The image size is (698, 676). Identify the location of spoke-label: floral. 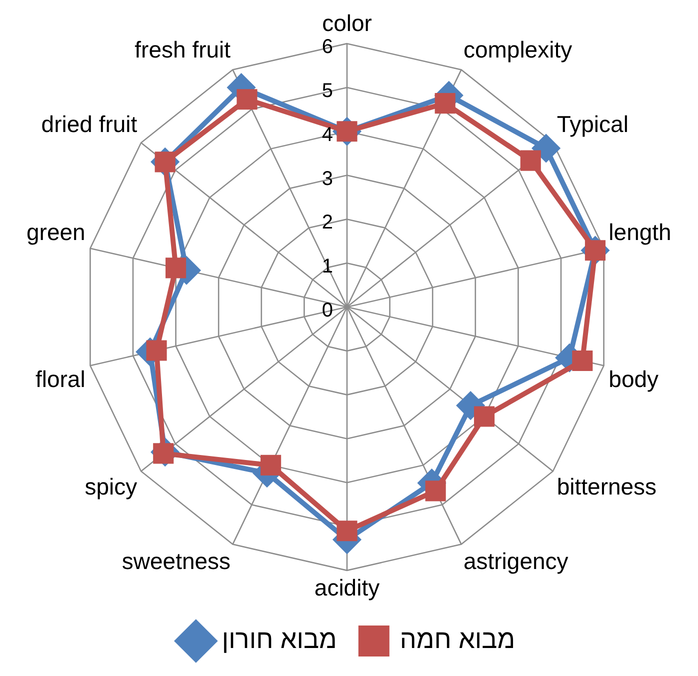
(60, 379).